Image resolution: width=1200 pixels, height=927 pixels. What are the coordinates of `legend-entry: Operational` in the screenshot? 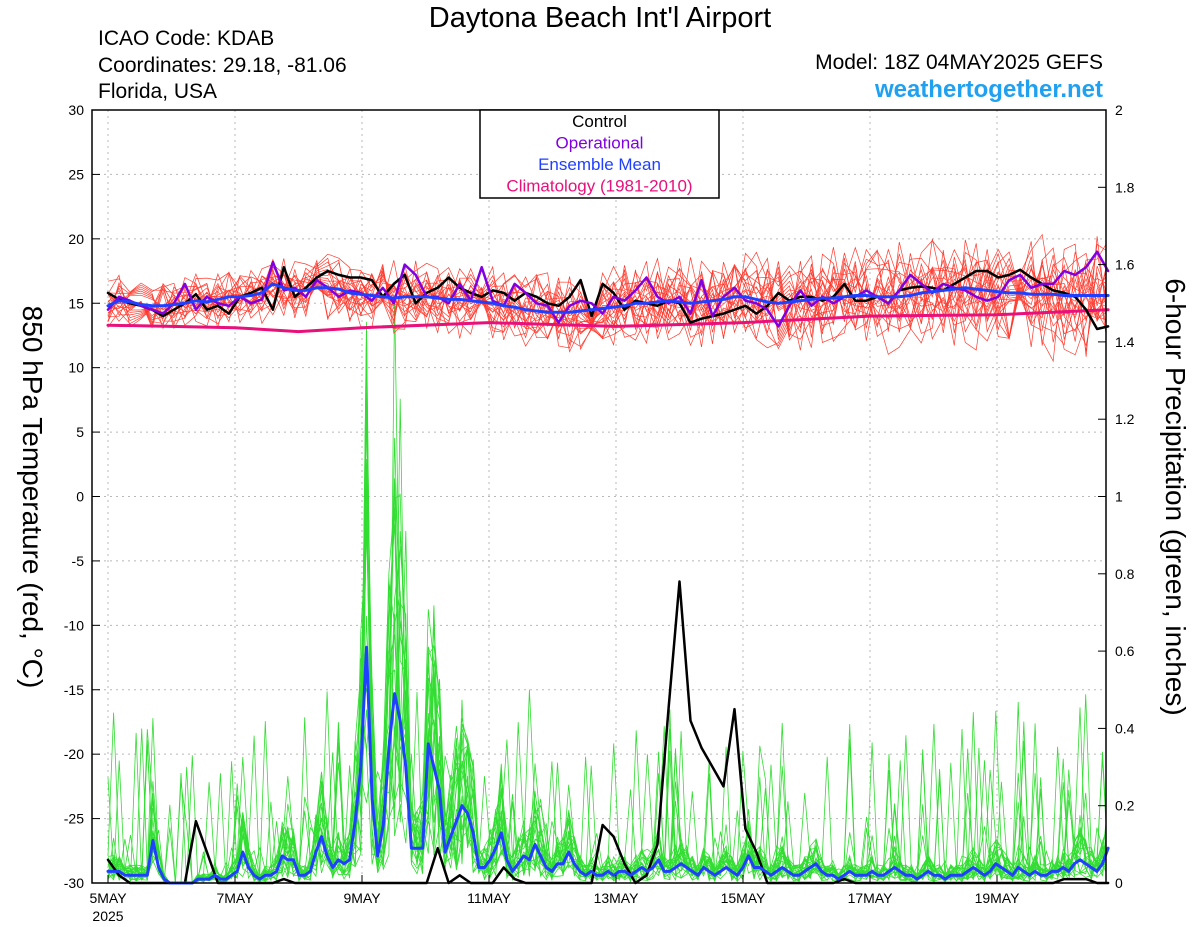 It's located at (600, 143).